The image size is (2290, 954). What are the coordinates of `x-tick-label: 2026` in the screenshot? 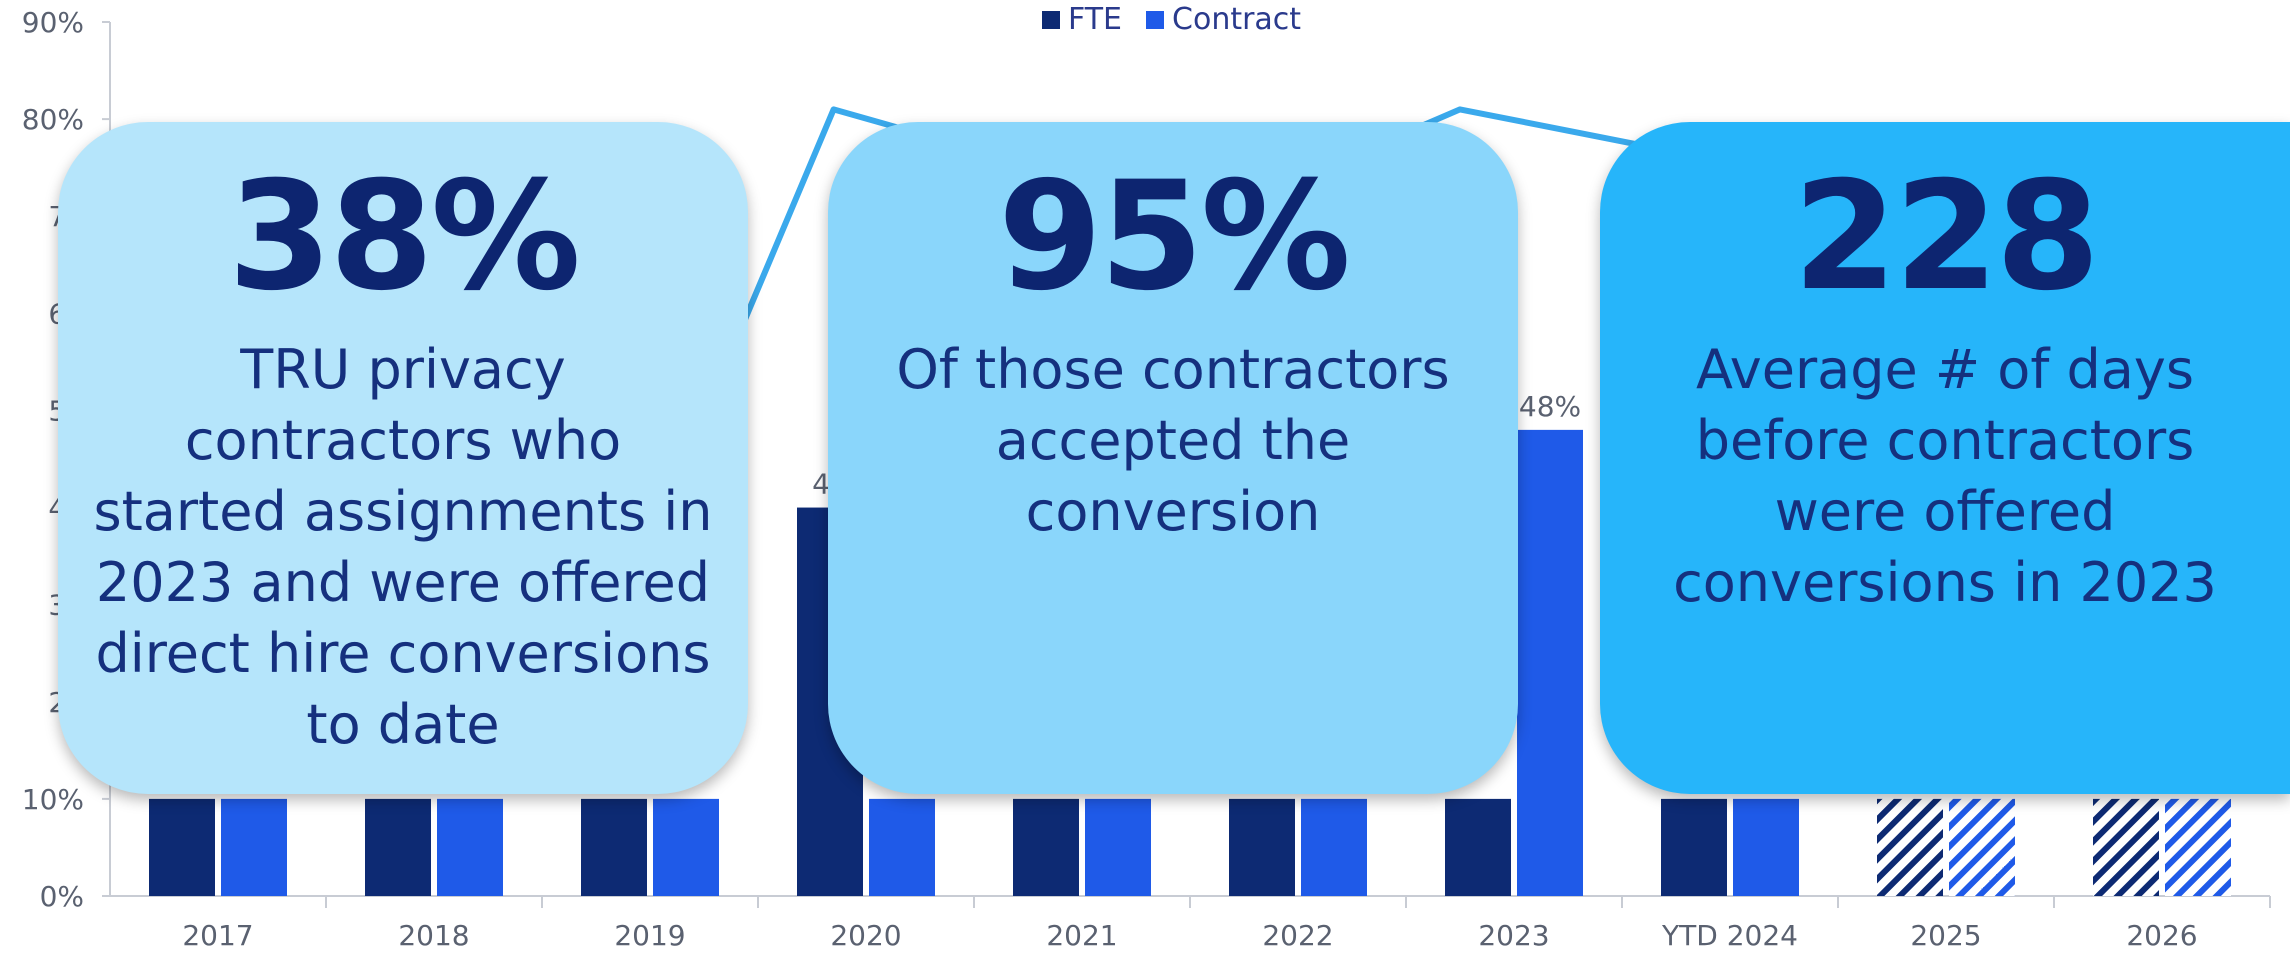 It's located at (2161, 935).